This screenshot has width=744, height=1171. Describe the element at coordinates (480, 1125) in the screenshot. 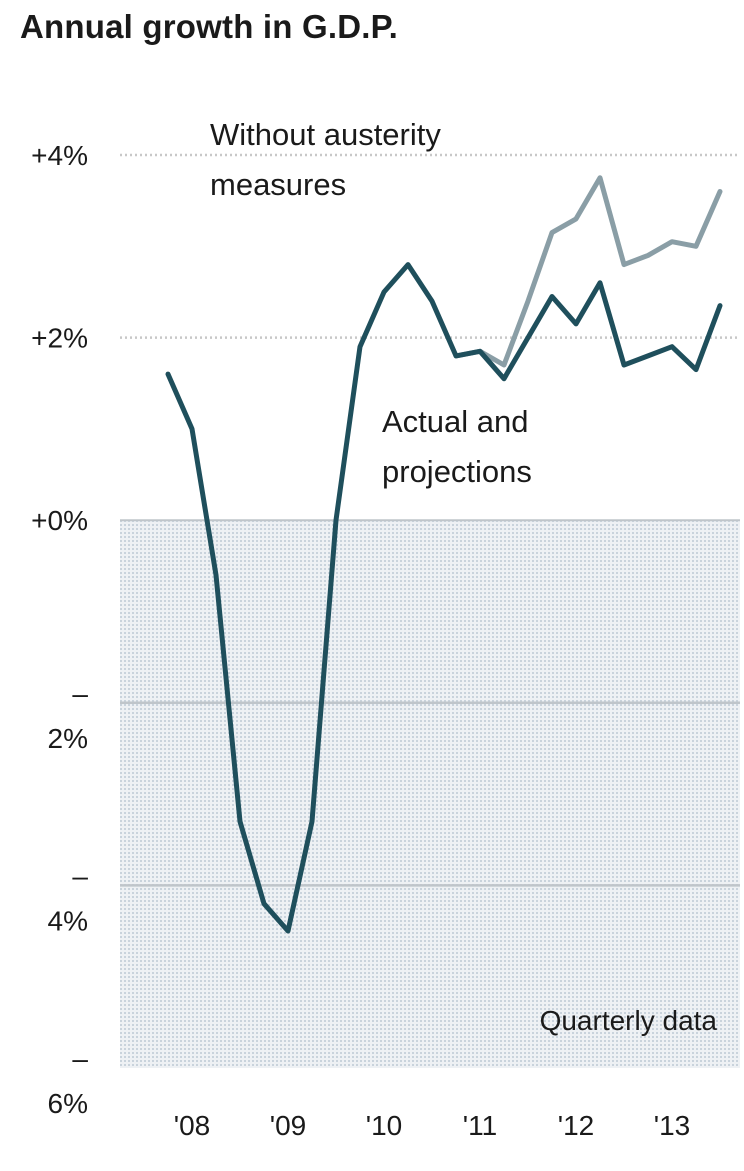

I see `x-tick-label: '11` at that location.